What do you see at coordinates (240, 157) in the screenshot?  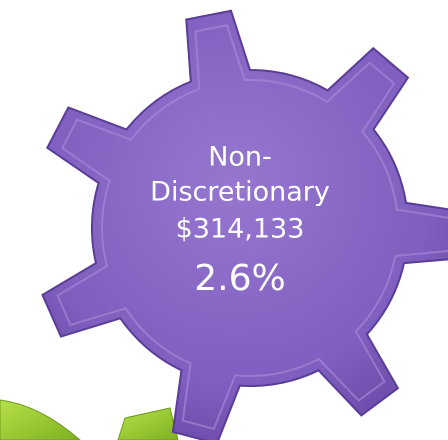 I see `label-line: Non-` at bounding box center [240, 157].